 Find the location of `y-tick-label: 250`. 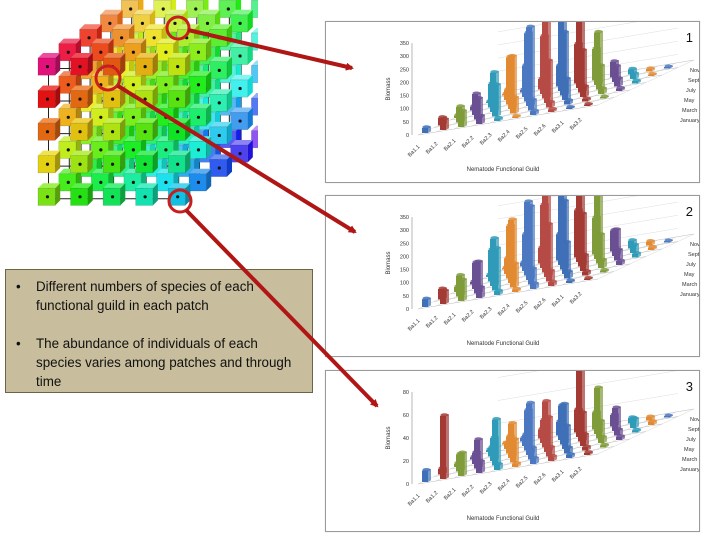

y-tick-label: 250 is located at coordinates (404, 70).